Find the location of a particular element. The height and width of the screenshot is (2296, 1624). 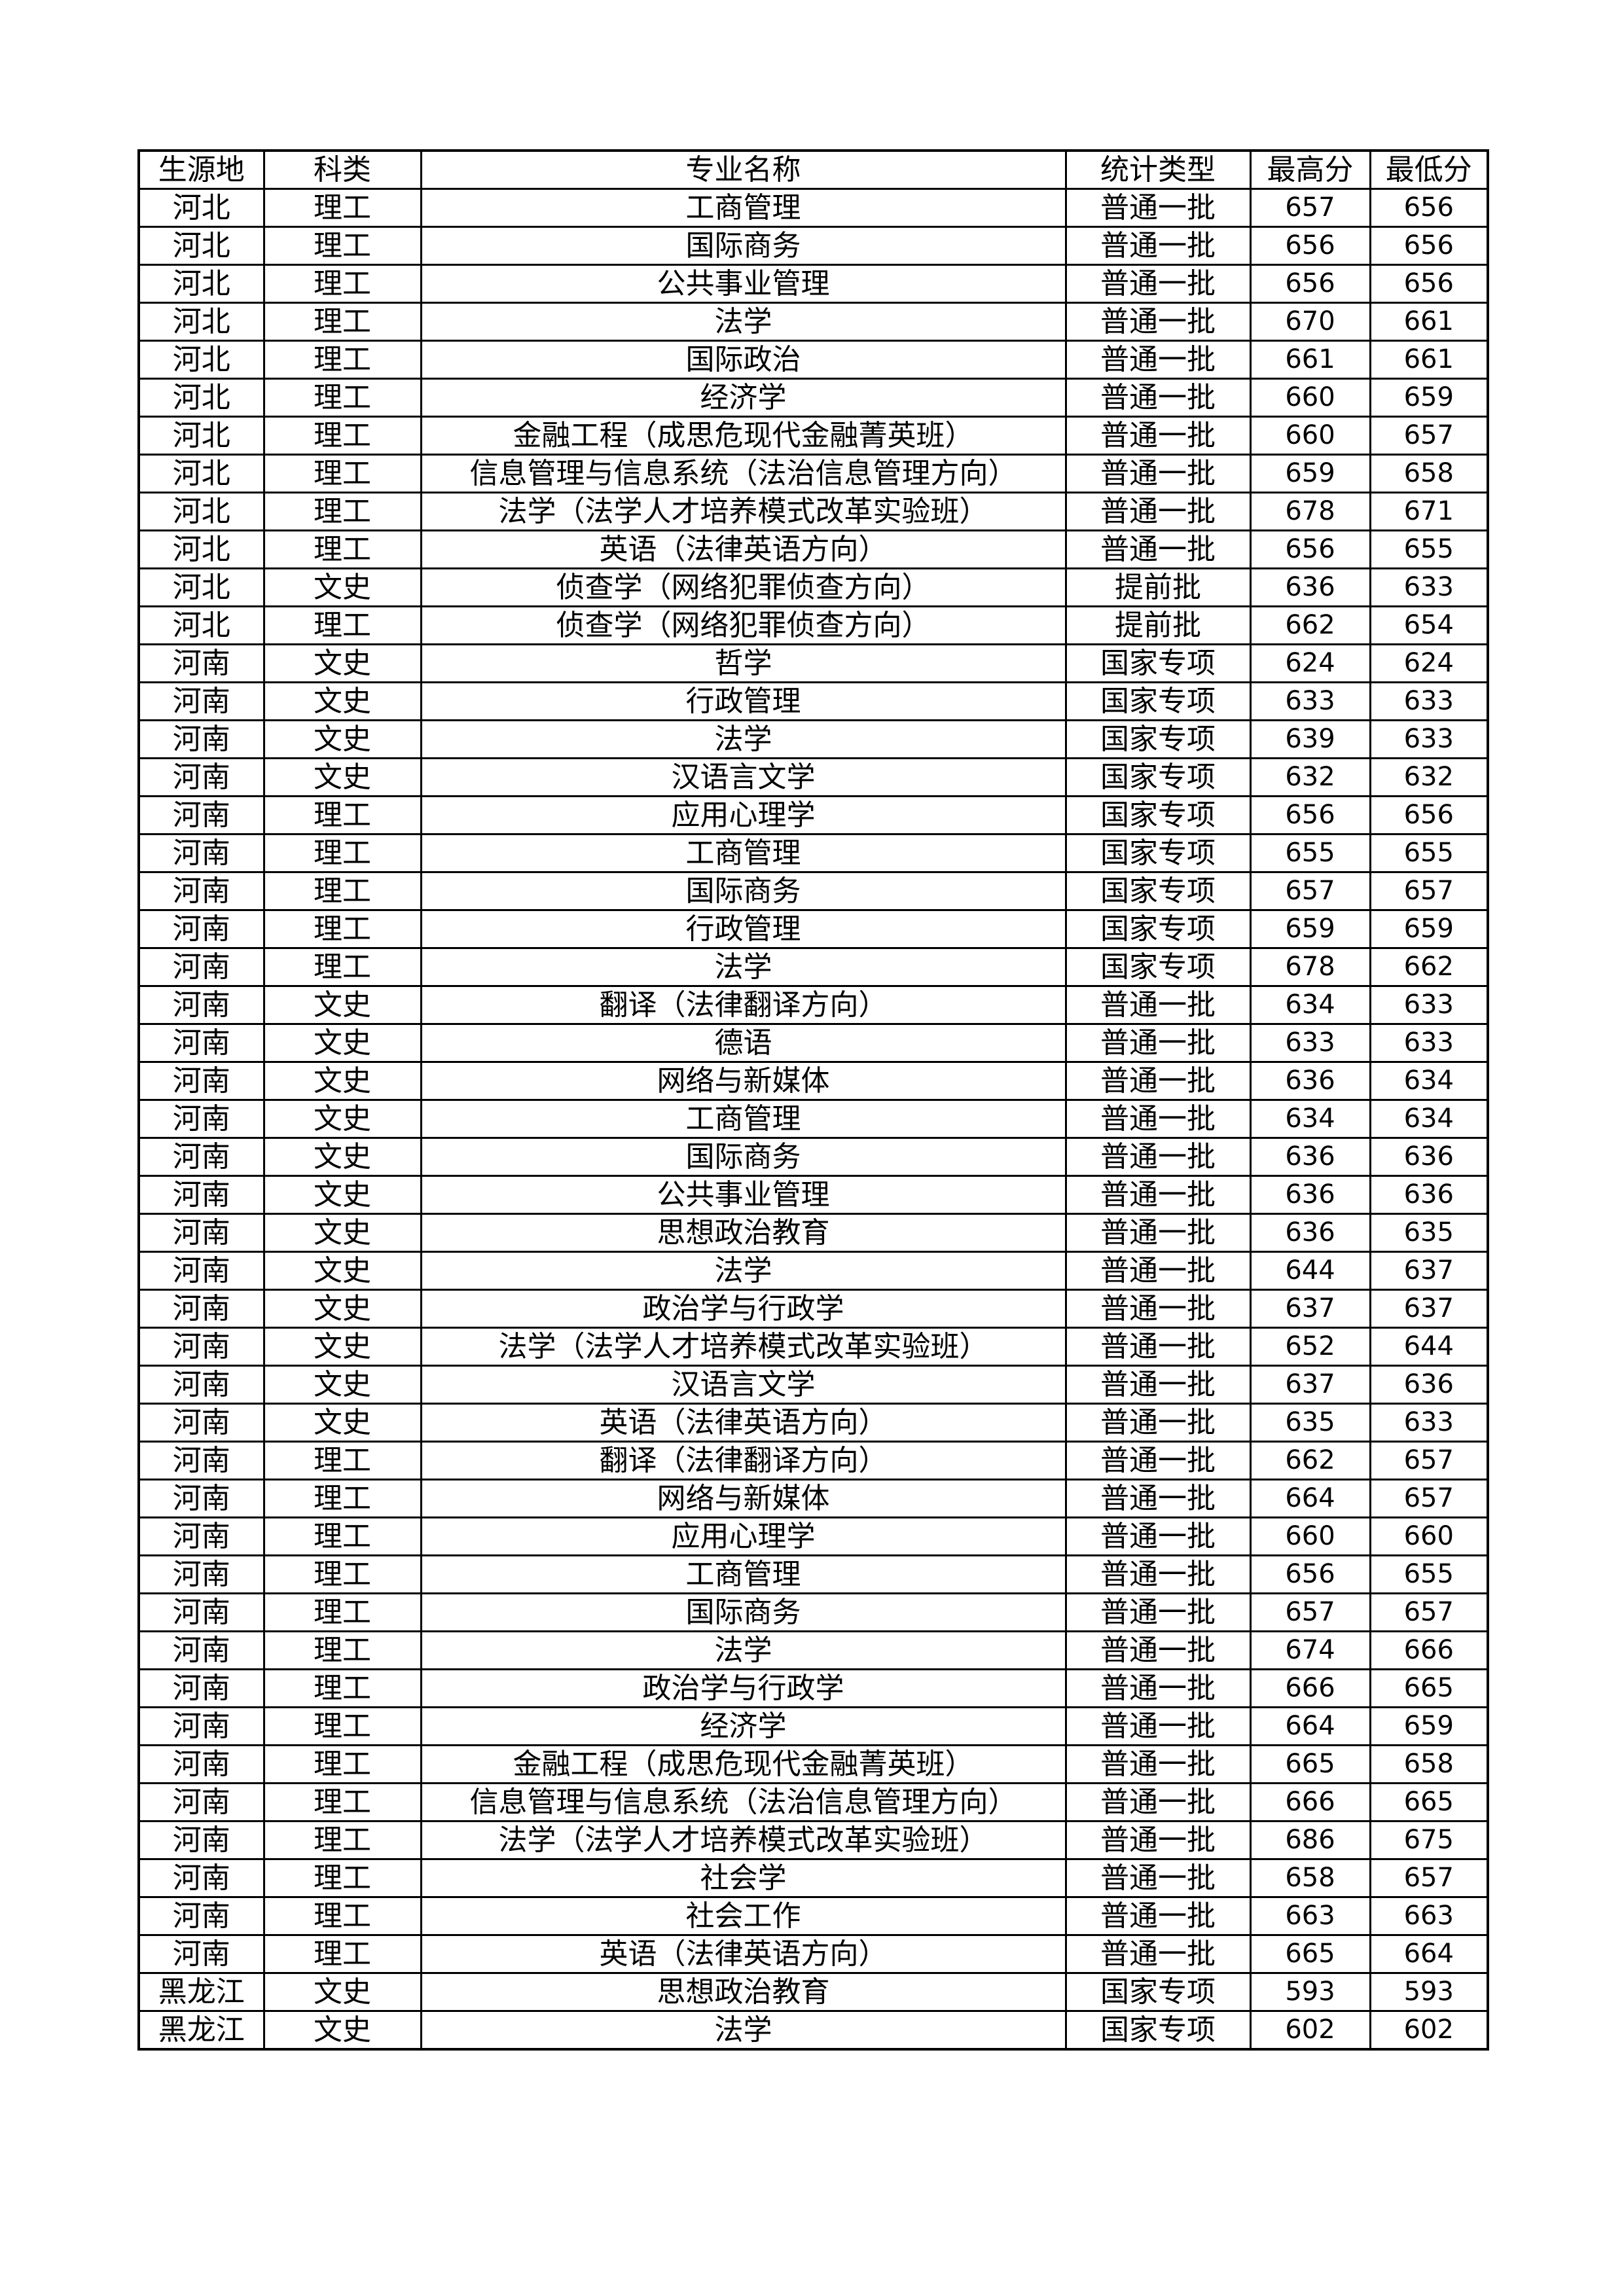

table-row: 河南 文史 政治学与行政学 普通一批 637 637 is located at coordinates (813, 1309).